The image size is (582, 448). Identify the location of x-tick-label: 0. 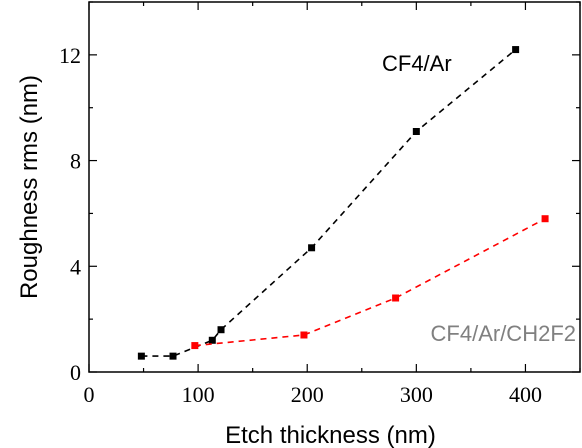
(89, 394).